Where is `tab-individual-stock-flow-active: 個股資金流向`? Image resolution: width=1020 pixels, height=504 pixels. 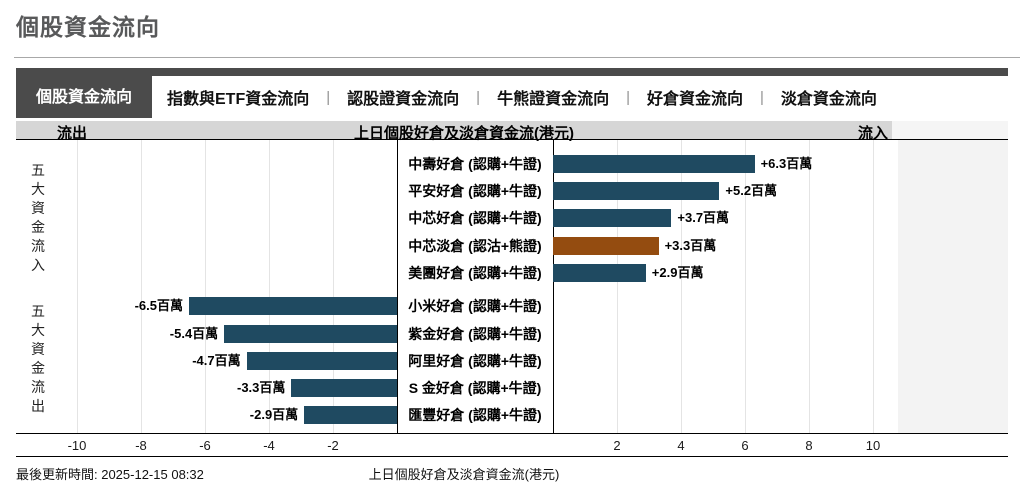
tab-individual-stock-flow-active: 個股資金流向 is located at coordinates (84, 93).